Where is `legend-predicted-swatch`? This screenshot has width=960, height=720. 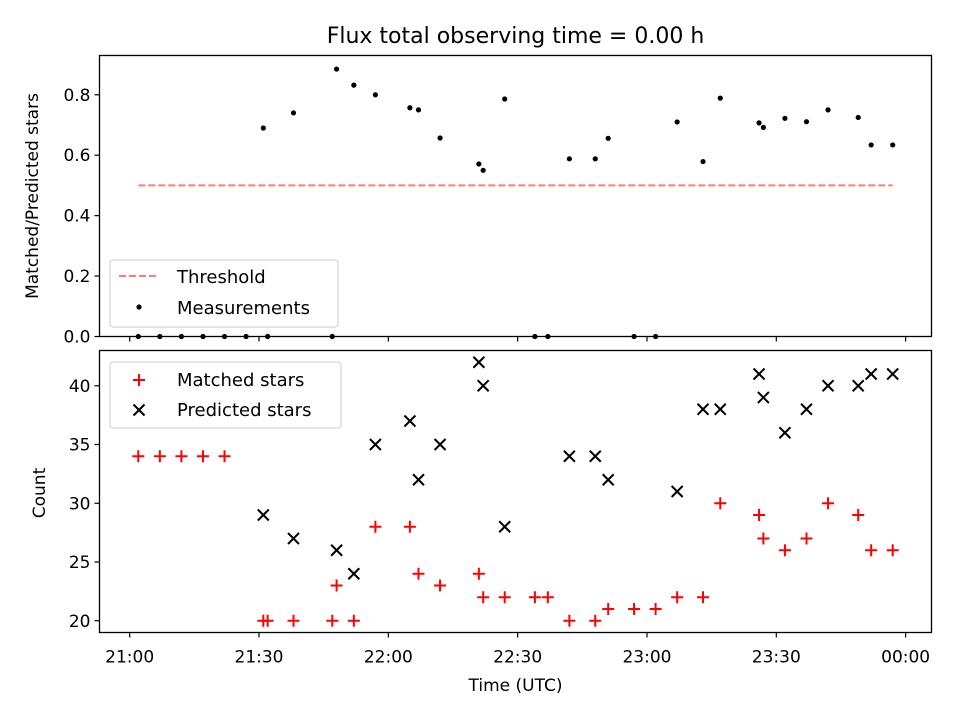 legend-predicted-swatch is located at coordinates (139, 410).